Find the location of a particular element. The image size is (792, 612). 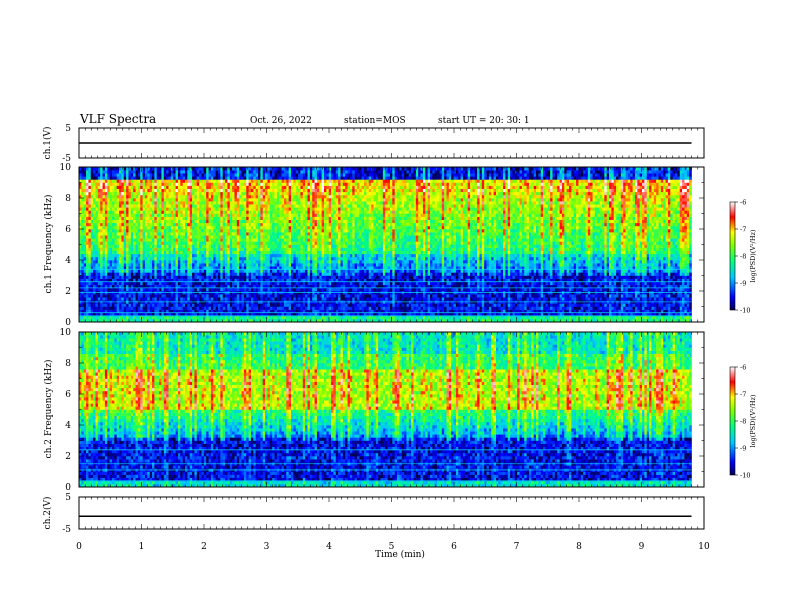

ch1-colorbar-ramp is located at coordinates (732, 256).